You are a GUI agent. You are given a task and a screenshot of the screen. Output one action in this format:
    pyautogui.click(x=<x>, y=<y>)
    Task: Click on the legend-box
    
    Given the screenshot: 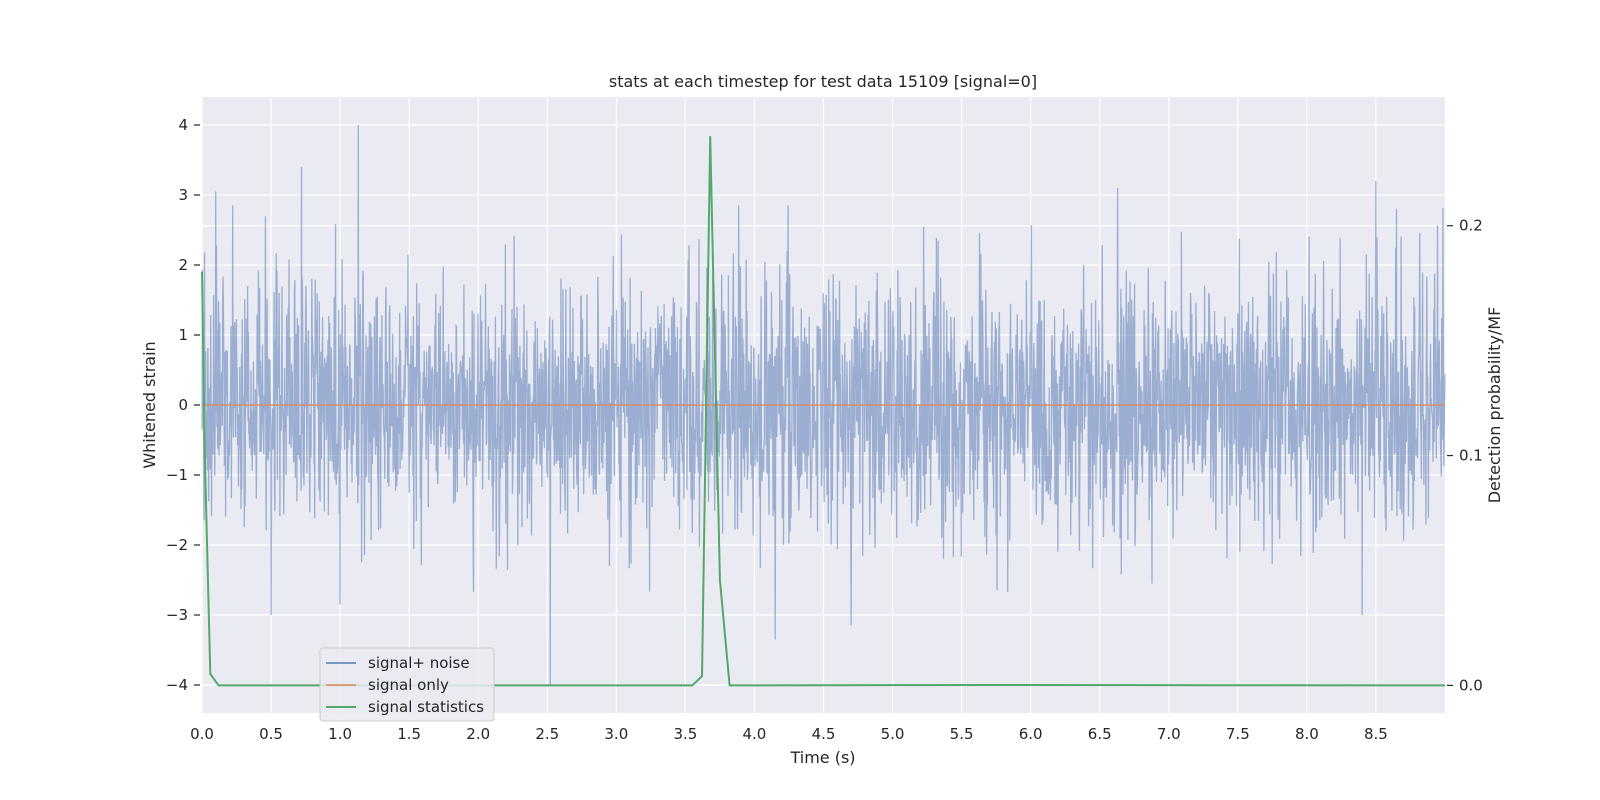 What is the action you would take?
    pyautogui.click(x=407, y=684)
    